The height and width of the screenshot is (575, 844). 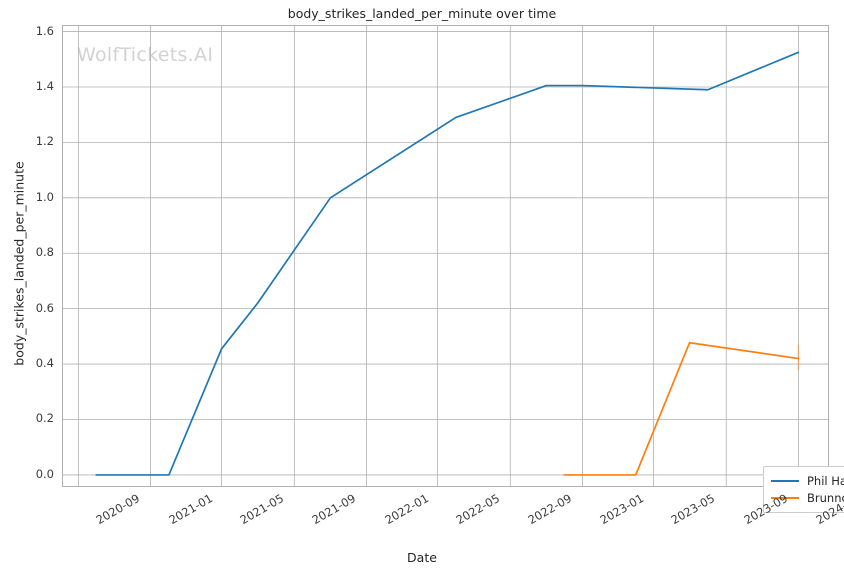 I want to click on x-tick-label: 2022-01, so click(x=406, y=509).